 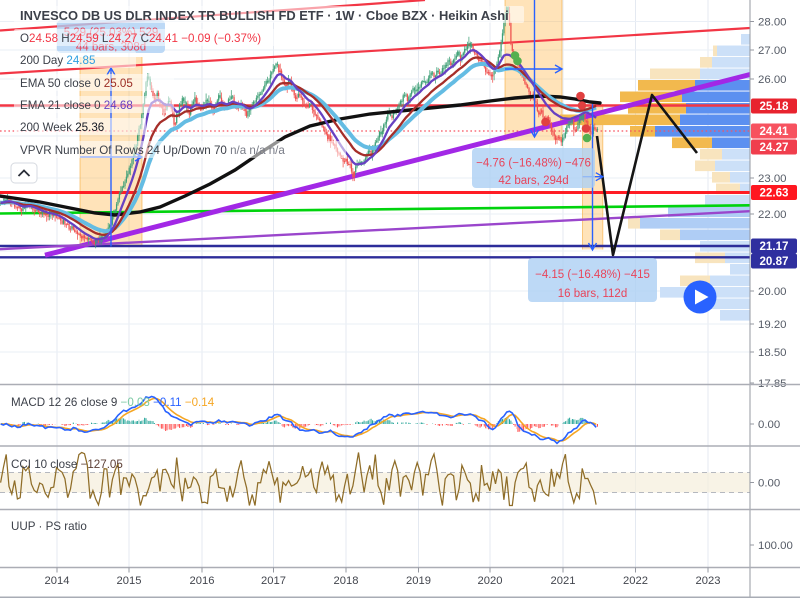 I want to click on svg-text: 2018, so click(x=346, y=581).